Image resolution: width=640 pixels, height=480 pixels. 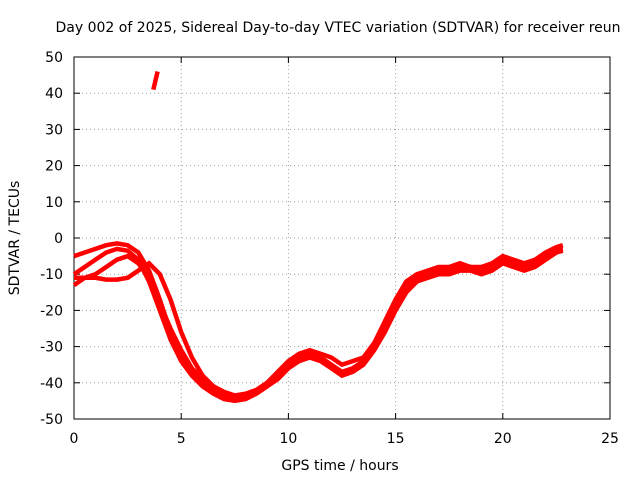 What do you see at coordinates (74, 439) in the screenshot?
I see `x-tick-label: 0` at bounding box center [74, 439].